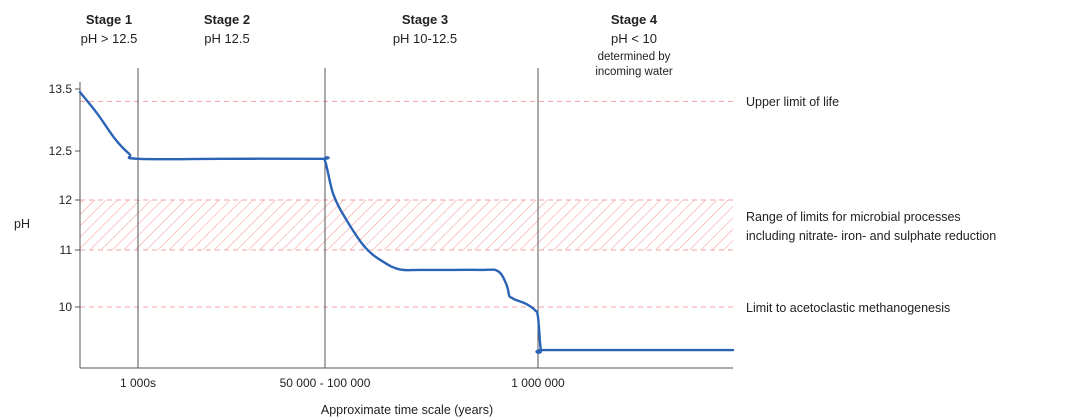 This screenshot has width=1073, height=420. What do you see at coordinates (407, 410) in the screenshot?
I see `x-axis-title: Approximate time scale (years)` at bounding box center [407, 410].